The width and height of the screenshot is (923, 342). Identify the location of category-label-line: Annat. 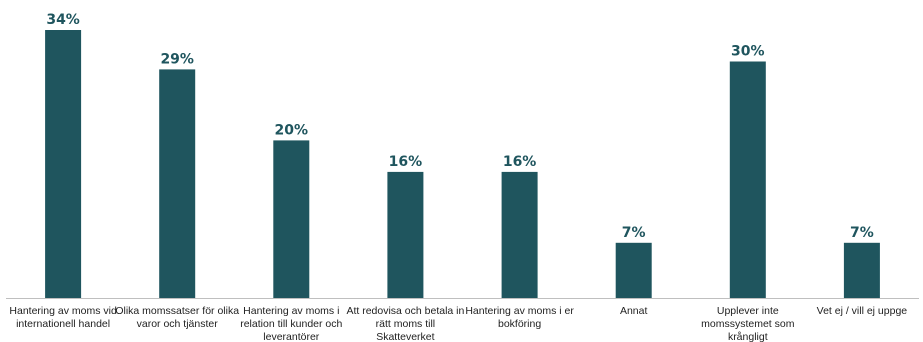
(634, 311).